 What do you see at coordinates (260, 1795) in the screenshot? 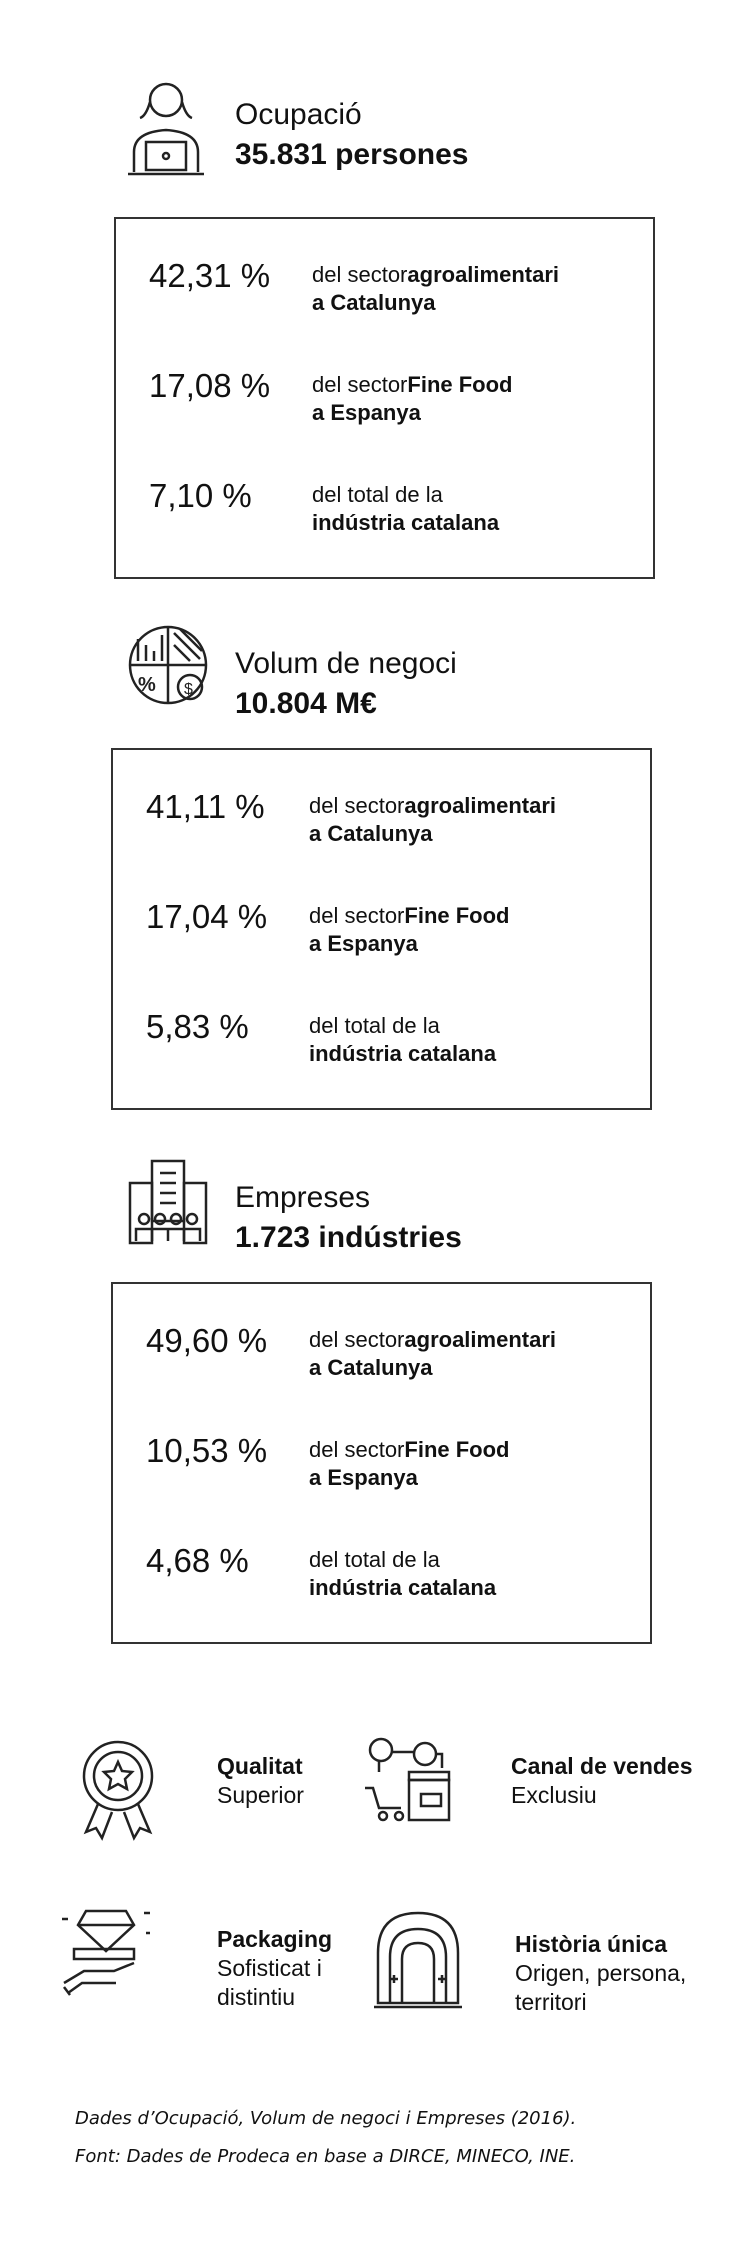
I see `feature-line: Superior` at bounding box center [260, 1795].